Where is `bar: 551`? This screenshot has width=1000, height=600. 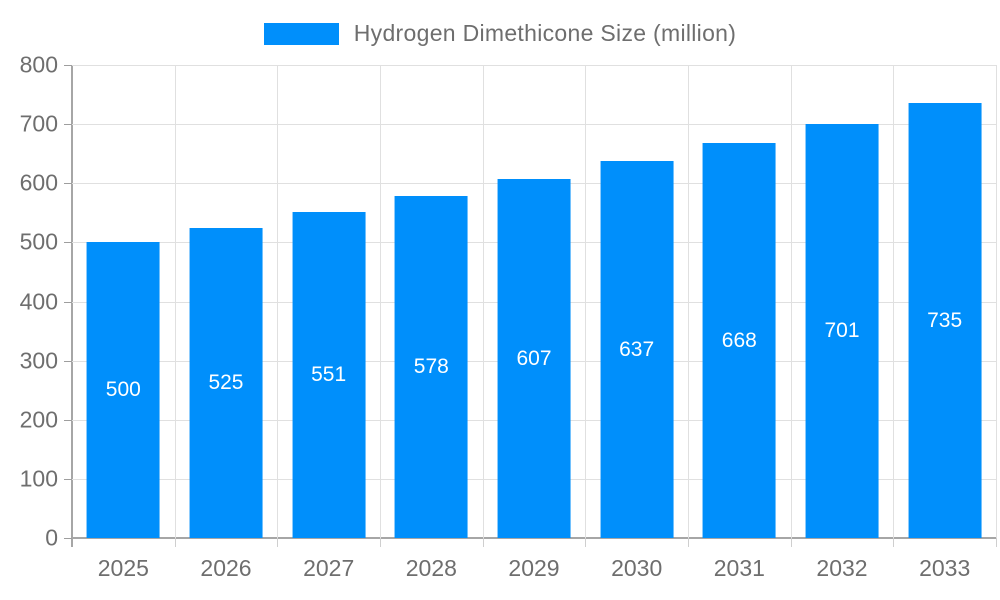
bar: 551 is located at coordinates (329, 375).